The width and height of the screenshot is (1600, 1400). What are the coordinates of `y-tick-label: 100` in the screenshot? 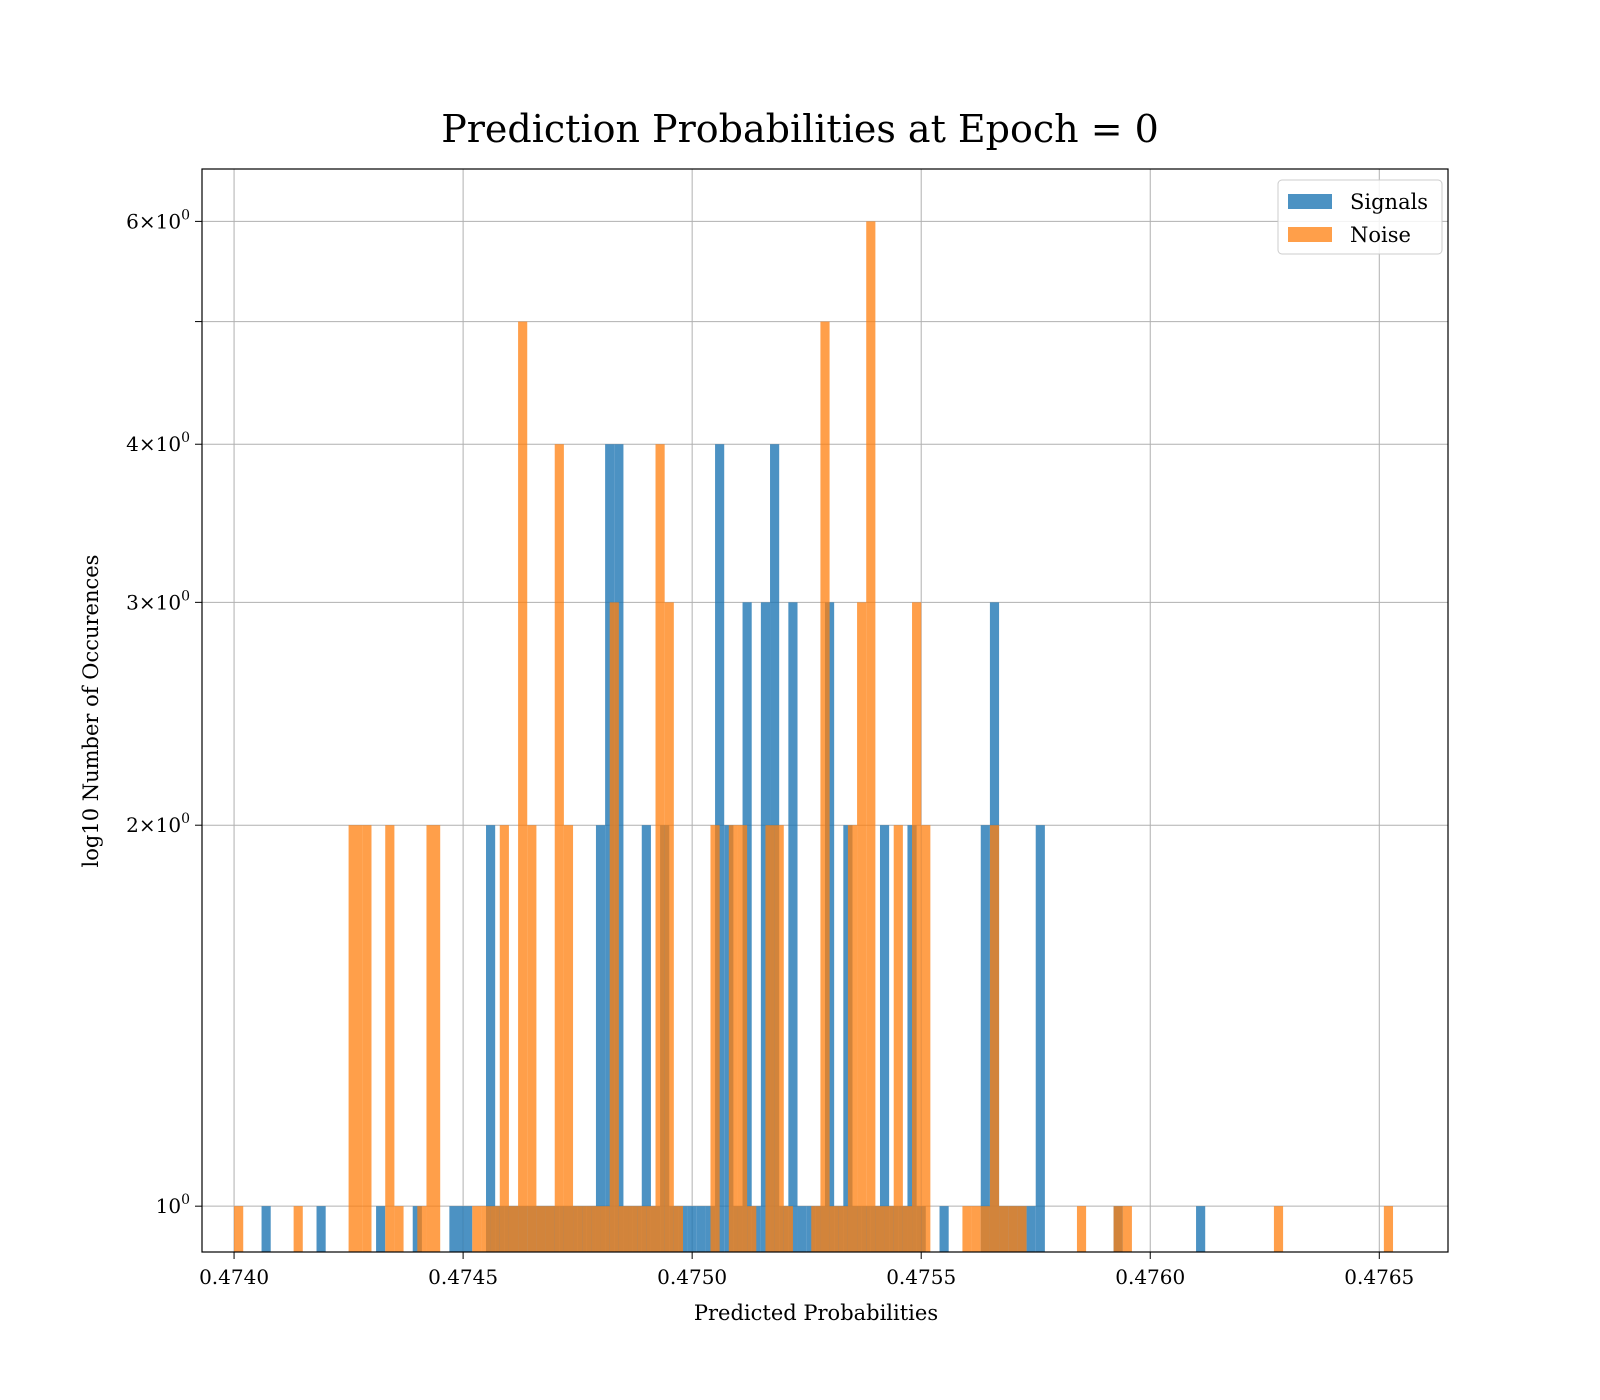 It's located at (173, 1205).